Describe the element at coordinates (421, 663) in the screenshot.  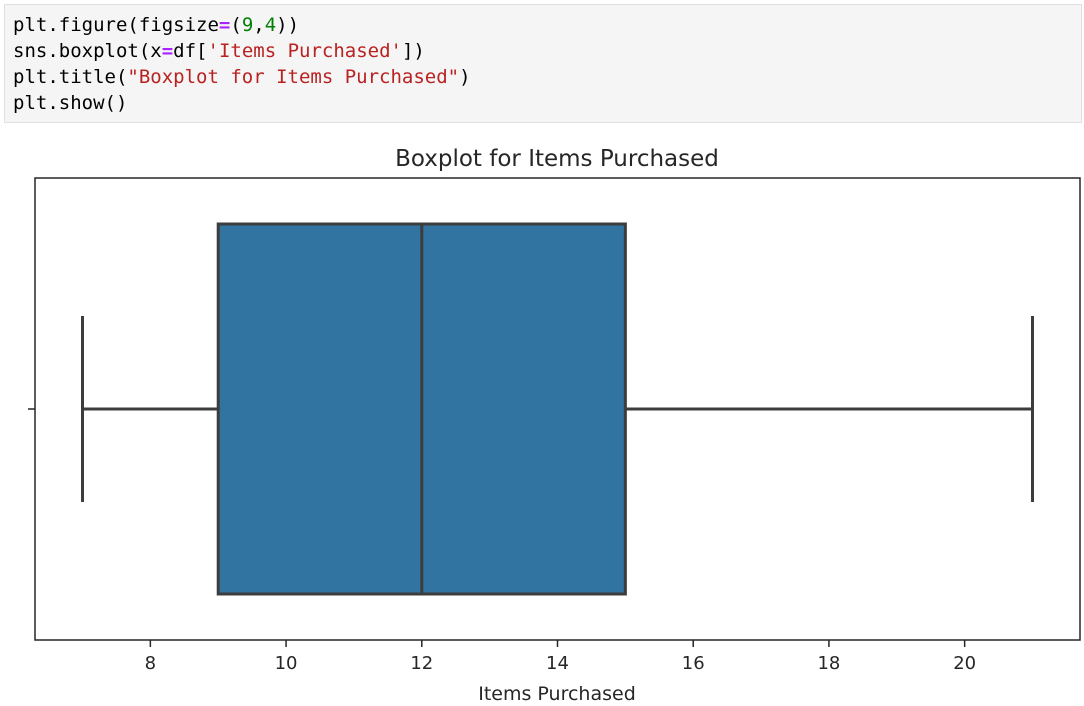
I see `x-tick-label: 12` at that location.